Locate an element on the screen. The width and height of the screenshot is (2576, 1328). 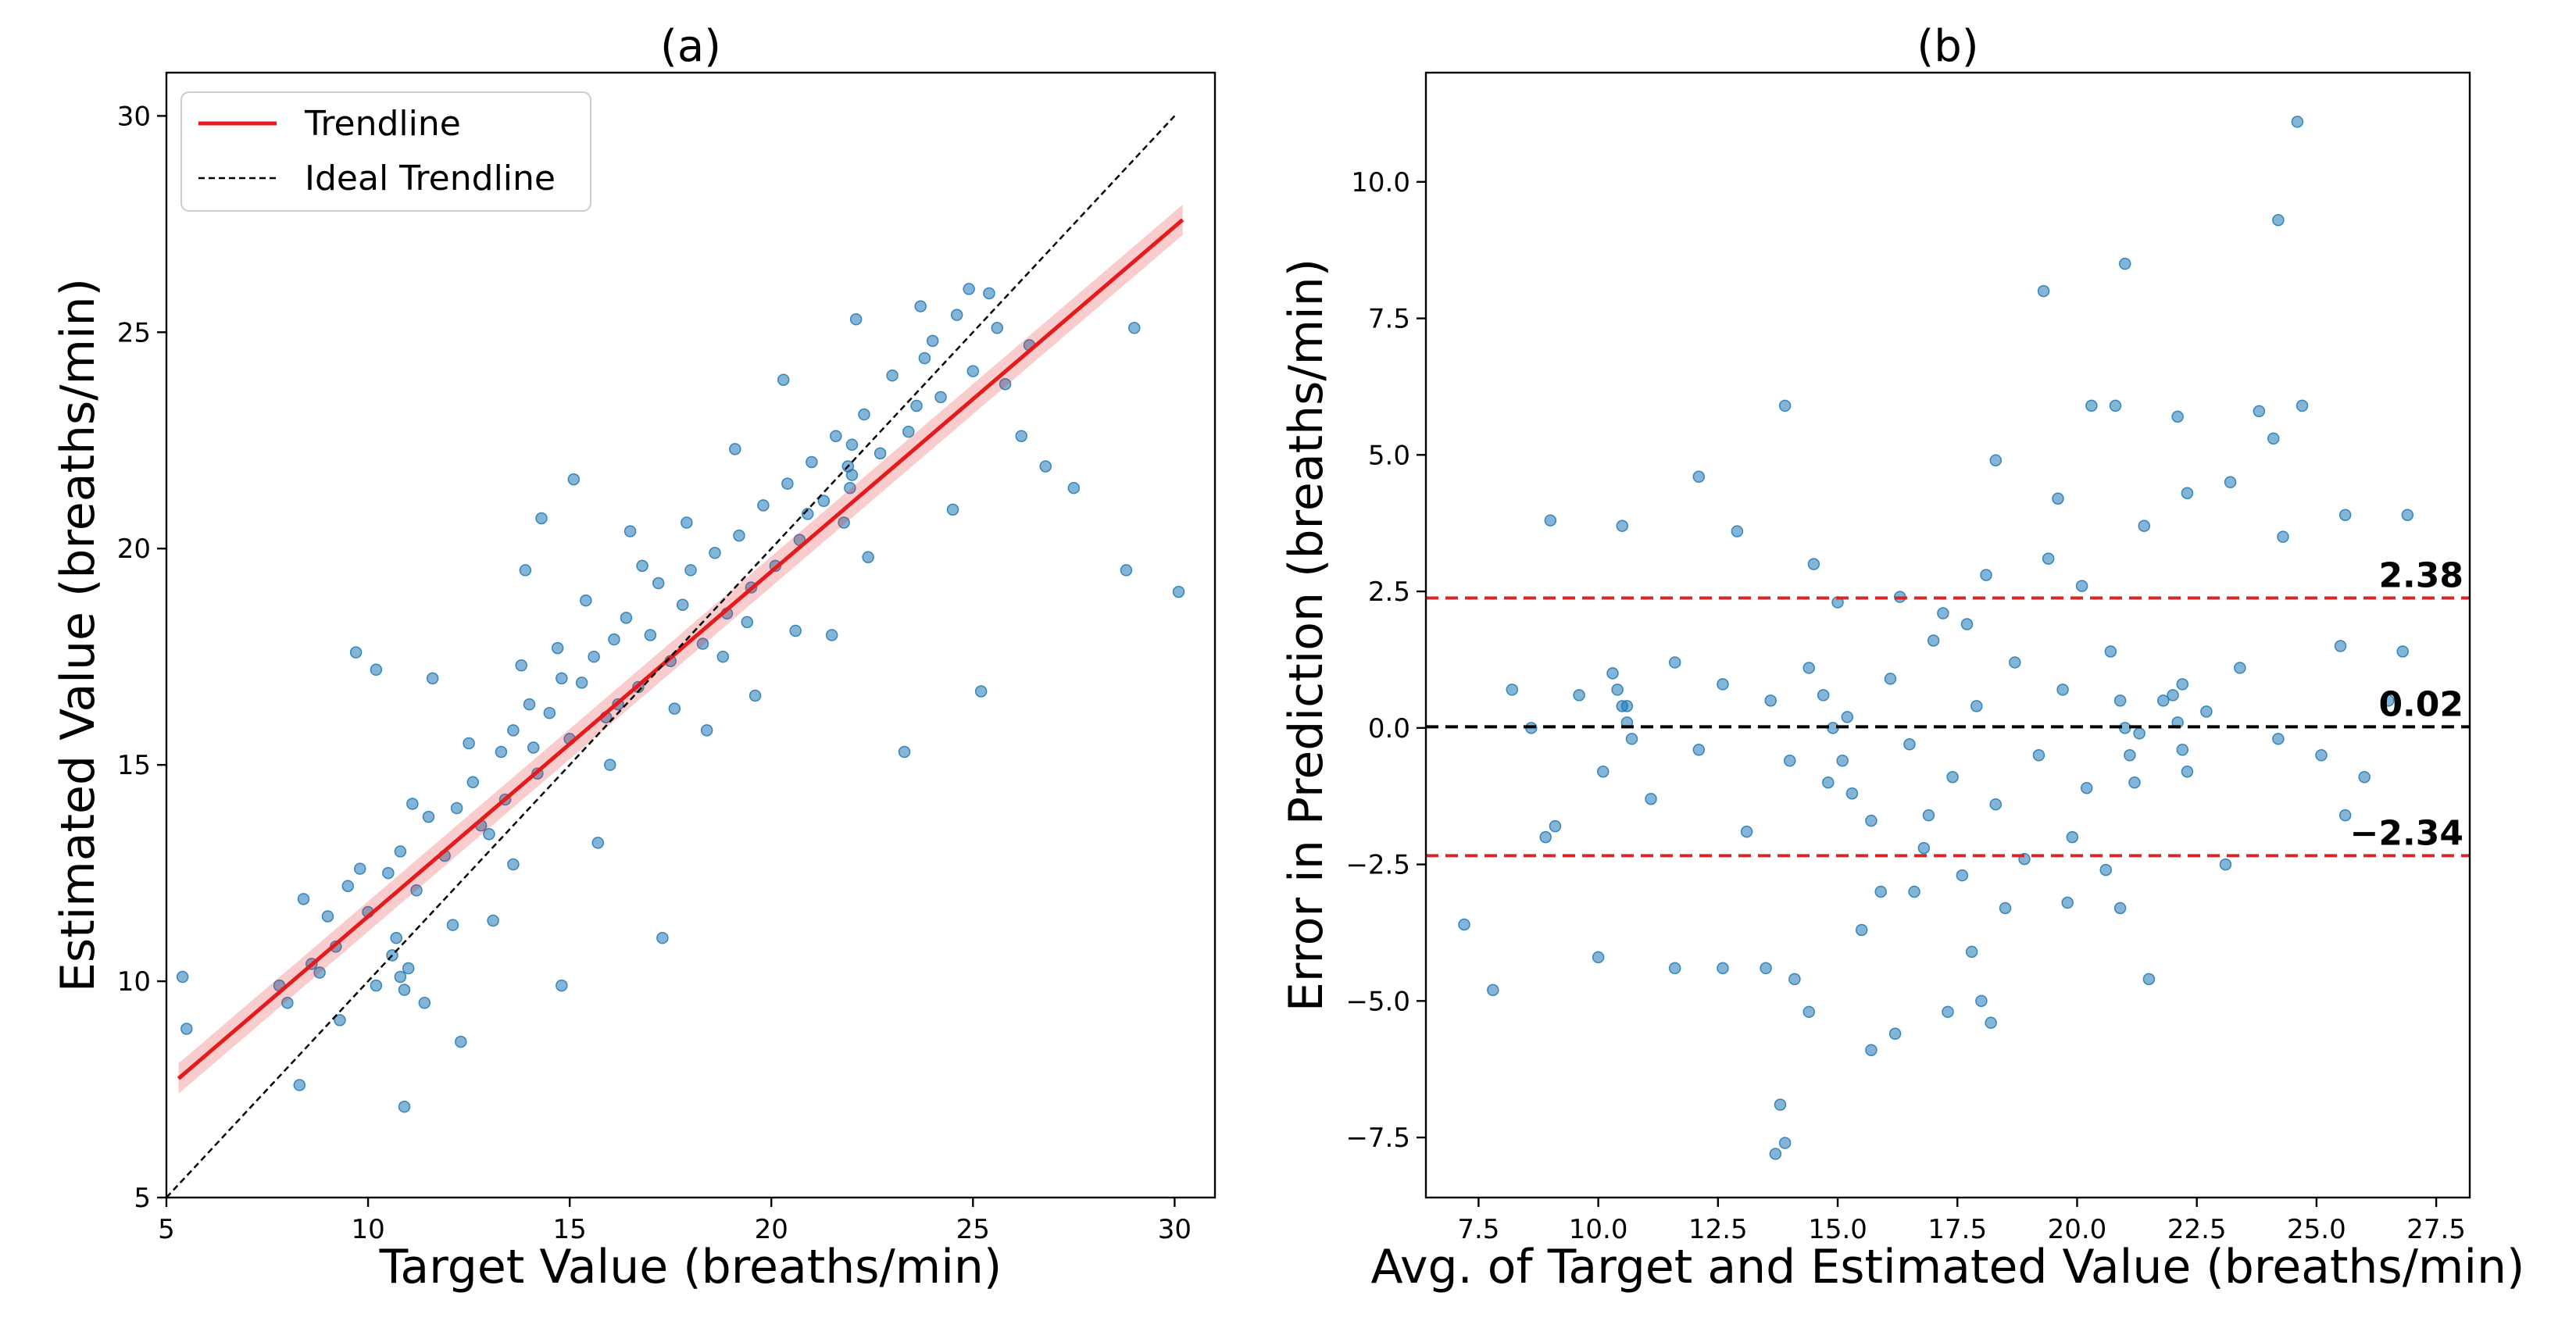
y-tick-label: 20 is located at coordinates (134, 549).